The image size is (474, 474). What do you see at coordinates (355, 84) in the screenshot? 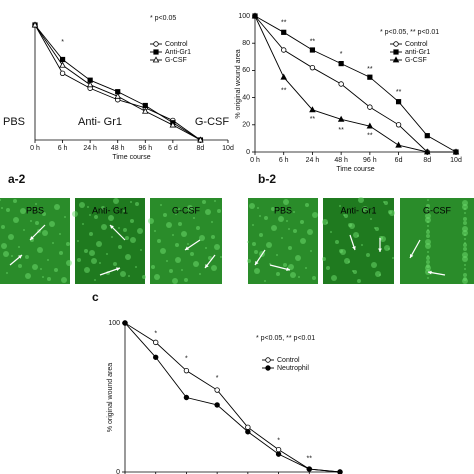
I see `series-line` at bounding box center [355, 84].